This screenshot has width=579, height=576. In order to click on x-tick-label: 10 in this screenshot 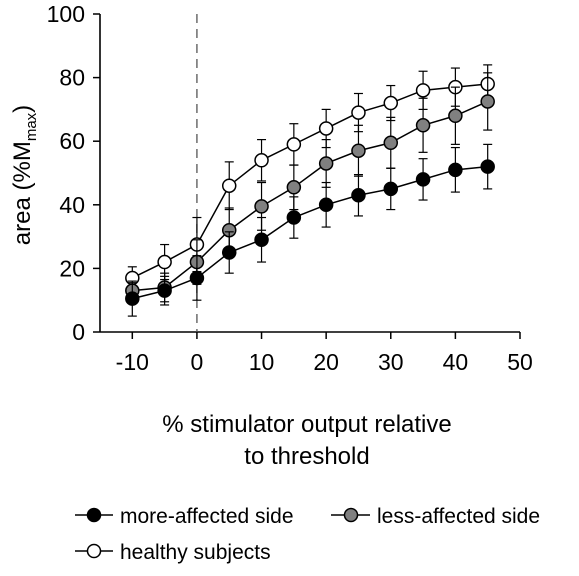, I will do `click(262, 362)`.